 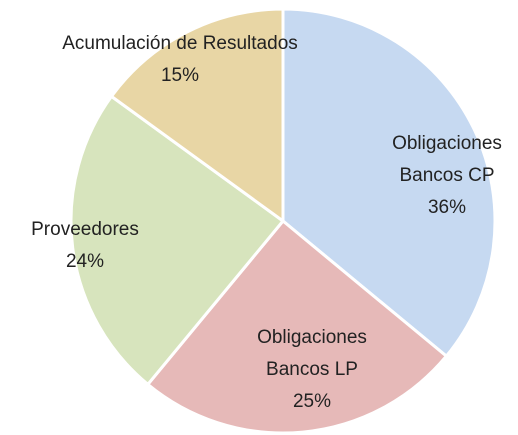 What do you see at coordinates (312, 353) in the screenshot?
I see `category-label: Obligaciones Bancos LP` at bounding box center [312, 353].